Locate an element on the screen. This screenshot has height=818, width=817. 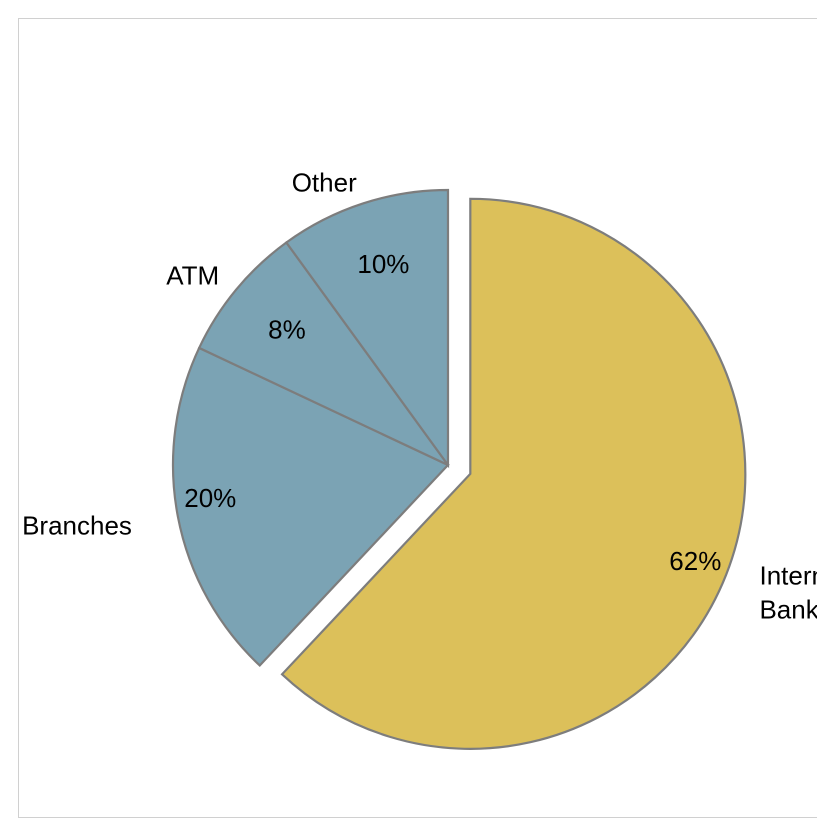
category-label-other: Other is located at coordinates (324, 183).